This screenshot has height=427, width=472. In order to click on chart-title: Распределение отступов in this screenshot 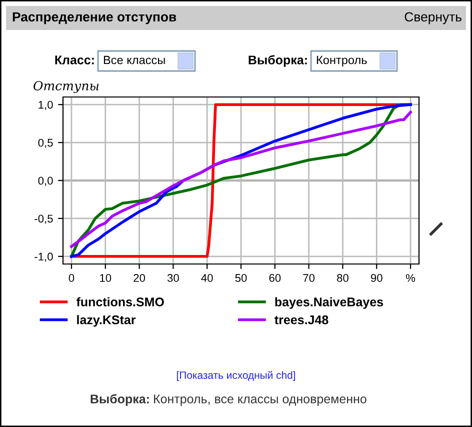, I will do `click(94, 18)`.